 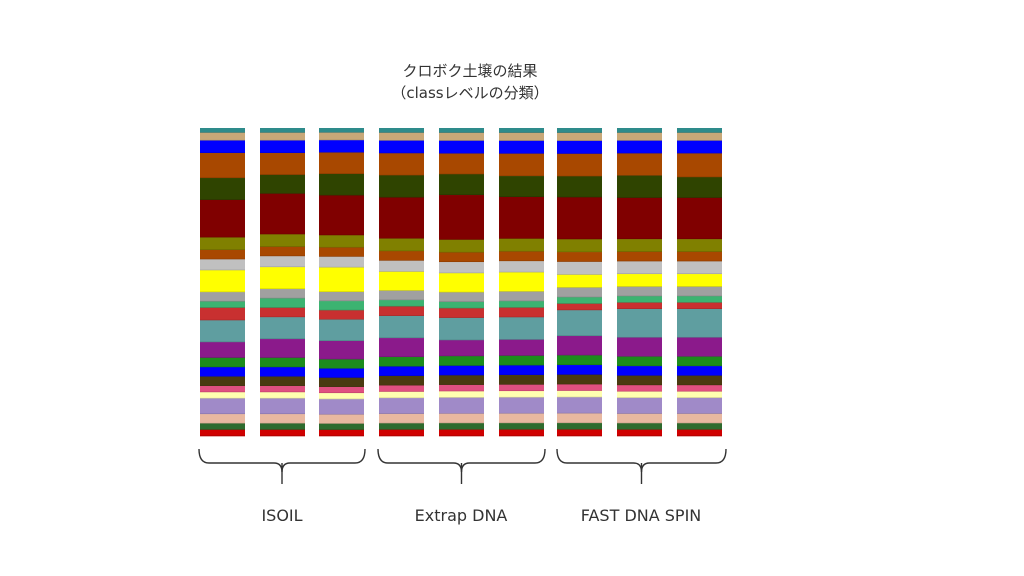 I want to click on group-label-extrap-dna: Extrap DNA, so click(x=461, y=515).